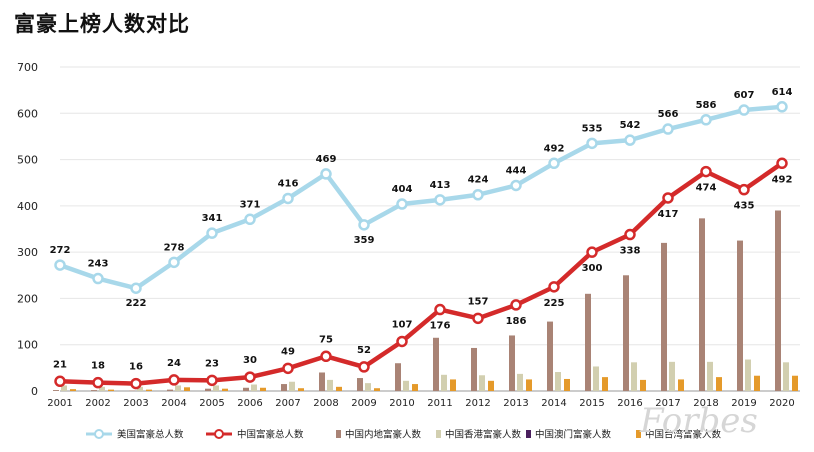 The image size is (814, 452). Describe the element at coordinates (744, 95) in the screenshot. I see `data-label: 607` at that location.